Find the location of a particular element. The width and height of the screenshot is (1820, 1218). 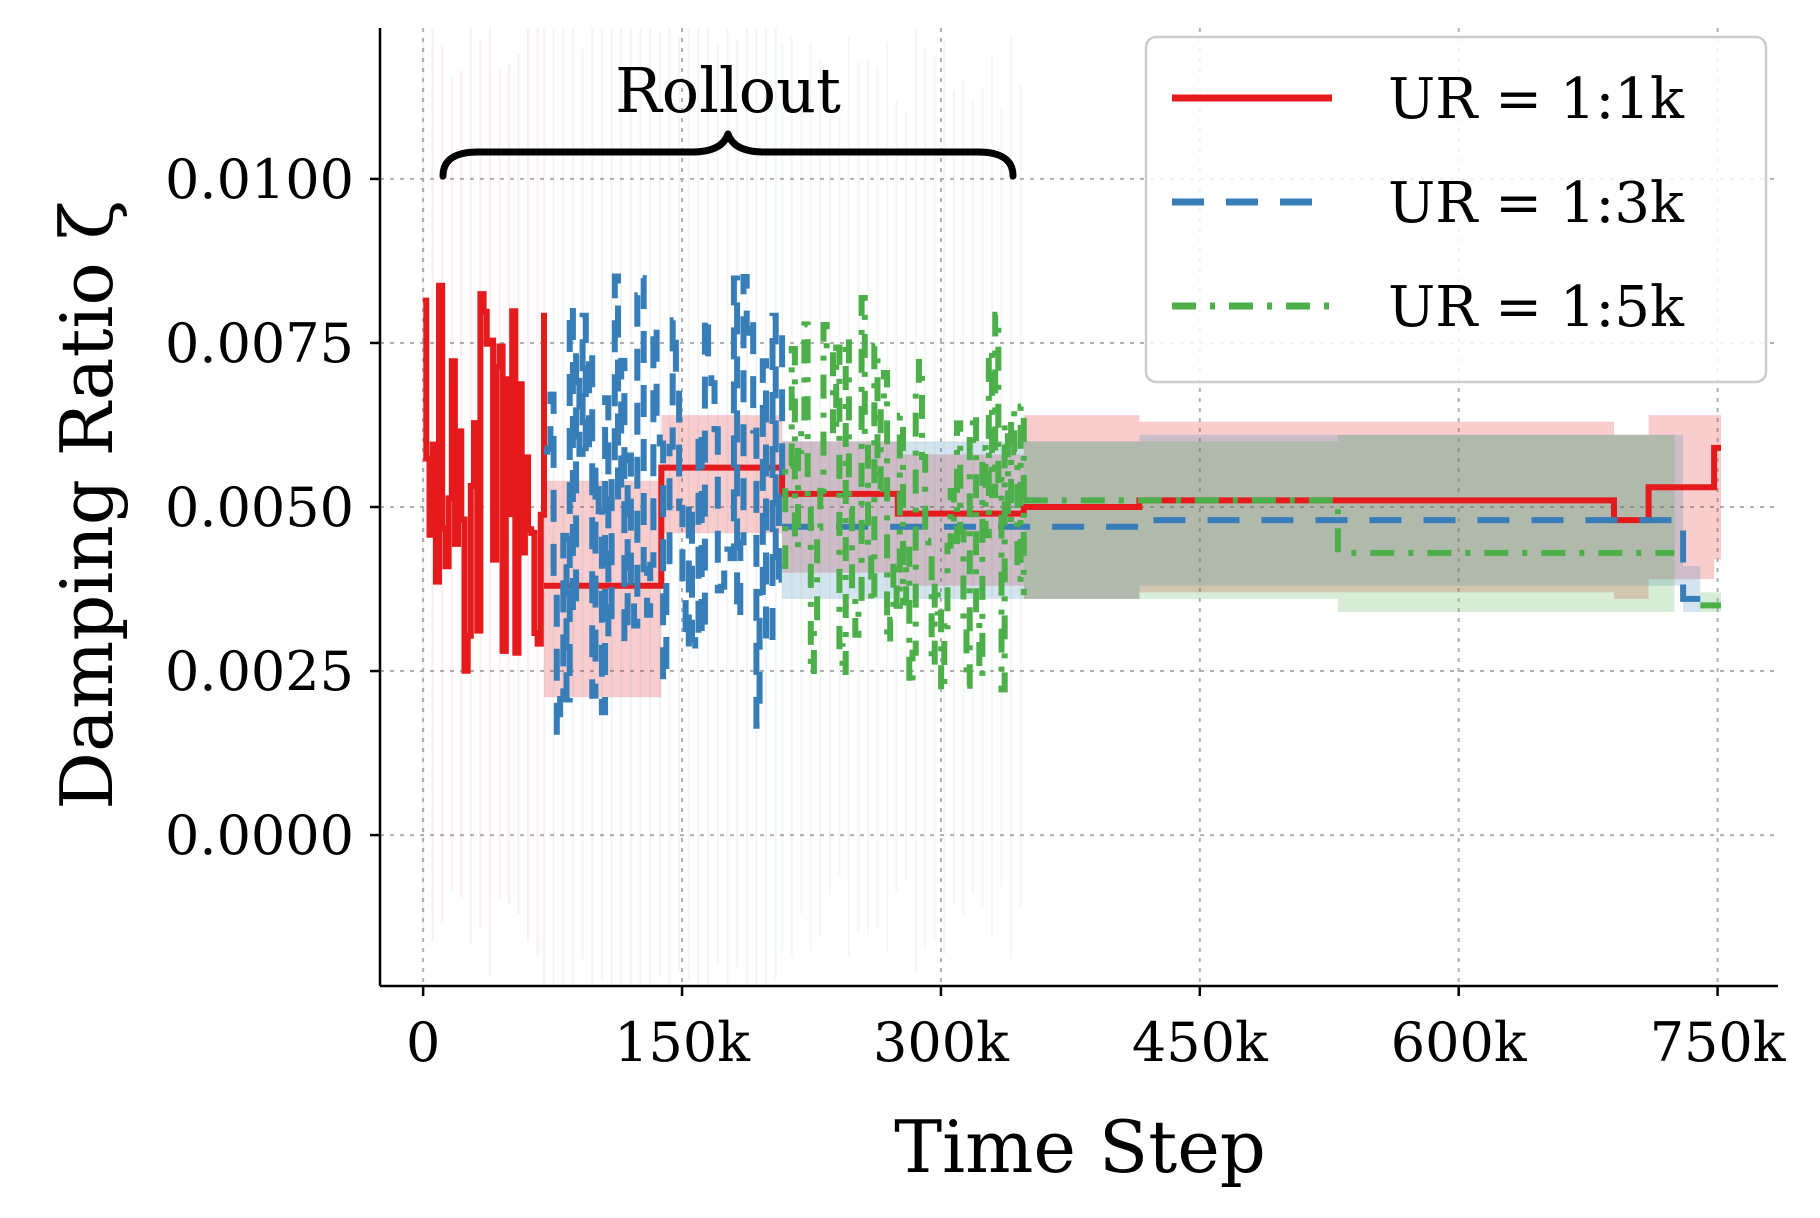

x-tick-label: 450k is located at coordinates (1200, 1042).